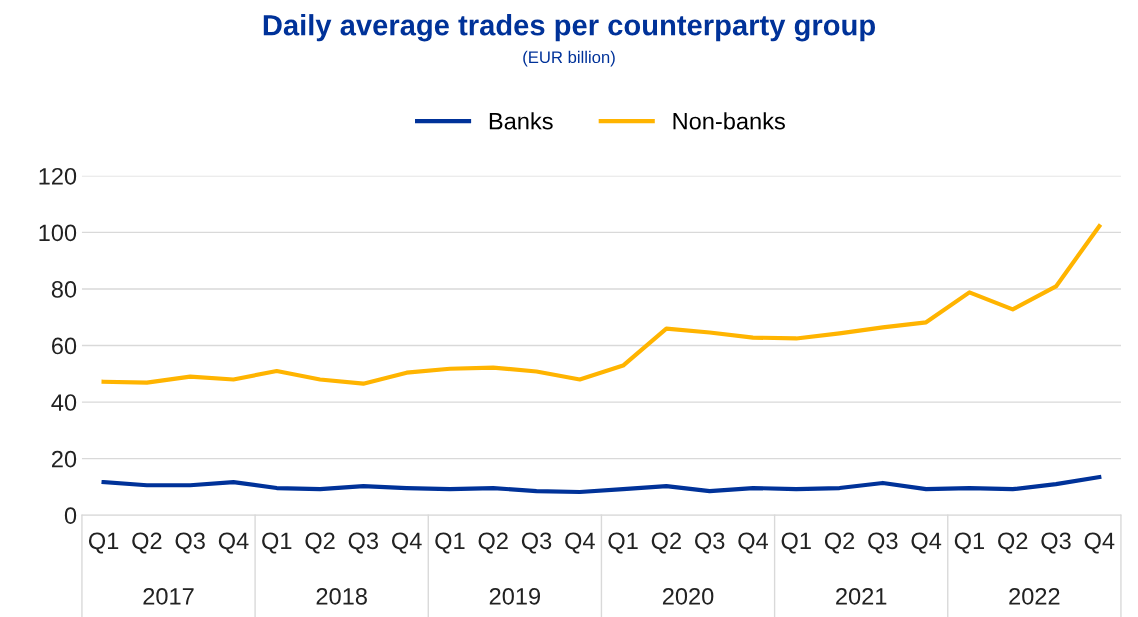 This screenshot has width=1138, height=617. Describe the element at coordinates (1034, 596) in the screenshot. I see `text: 2022` at that location.